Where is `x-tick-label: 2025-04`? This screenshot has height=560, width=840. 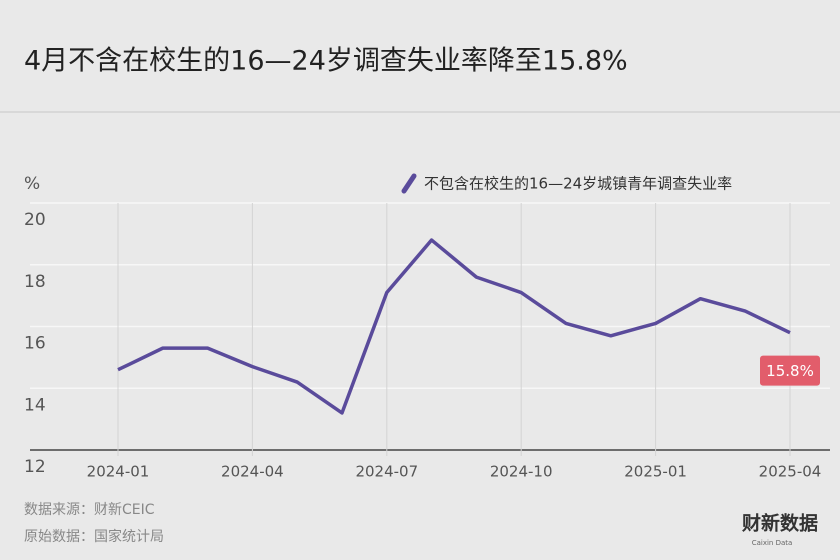 x-tick-label: 2025-04 is located at coordinates (790, 472).